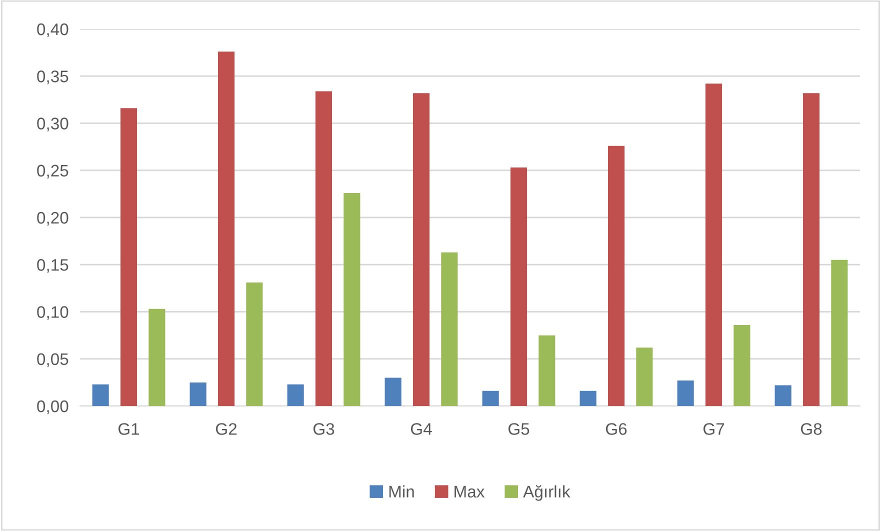 Image resolution: width=881 pixels, height=531 pixels. Describe the element at coordinates (811, 429) in the screenshot. I see `x-tick-label: G8` at that location.